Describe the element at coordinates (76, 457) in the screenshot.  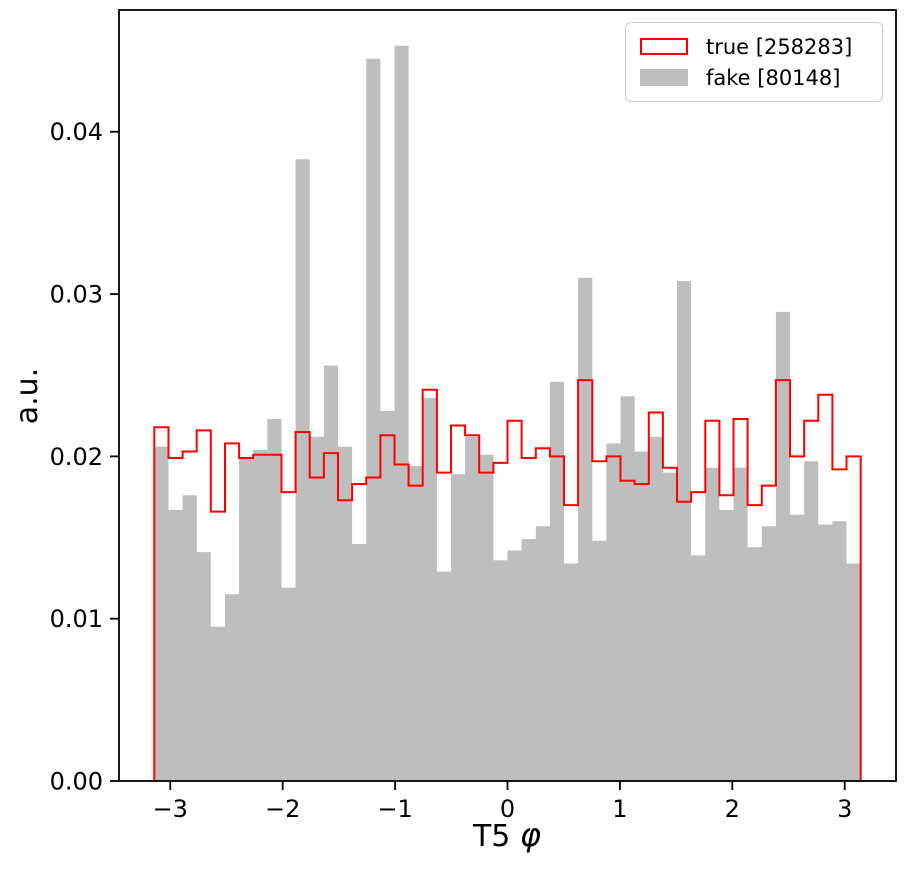
I see `y-tick-label: 0.02` at that location.